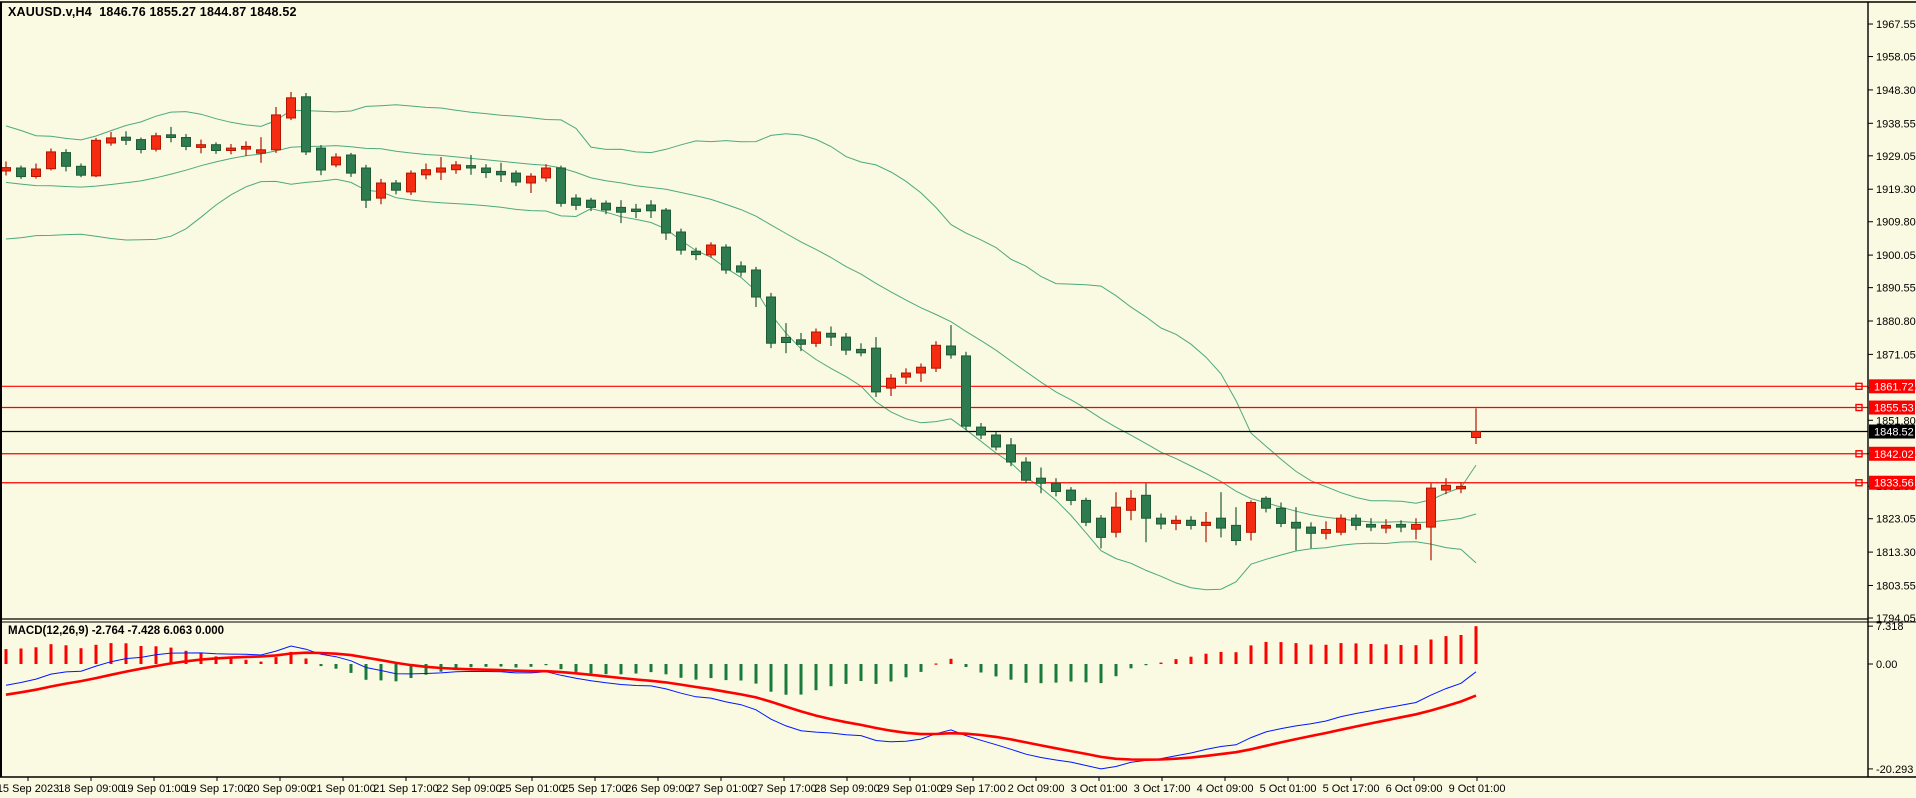  Describe the element at coordinates (1896, 520) in the screenshot. I see `price-tick-label: 1823.05` at that location.